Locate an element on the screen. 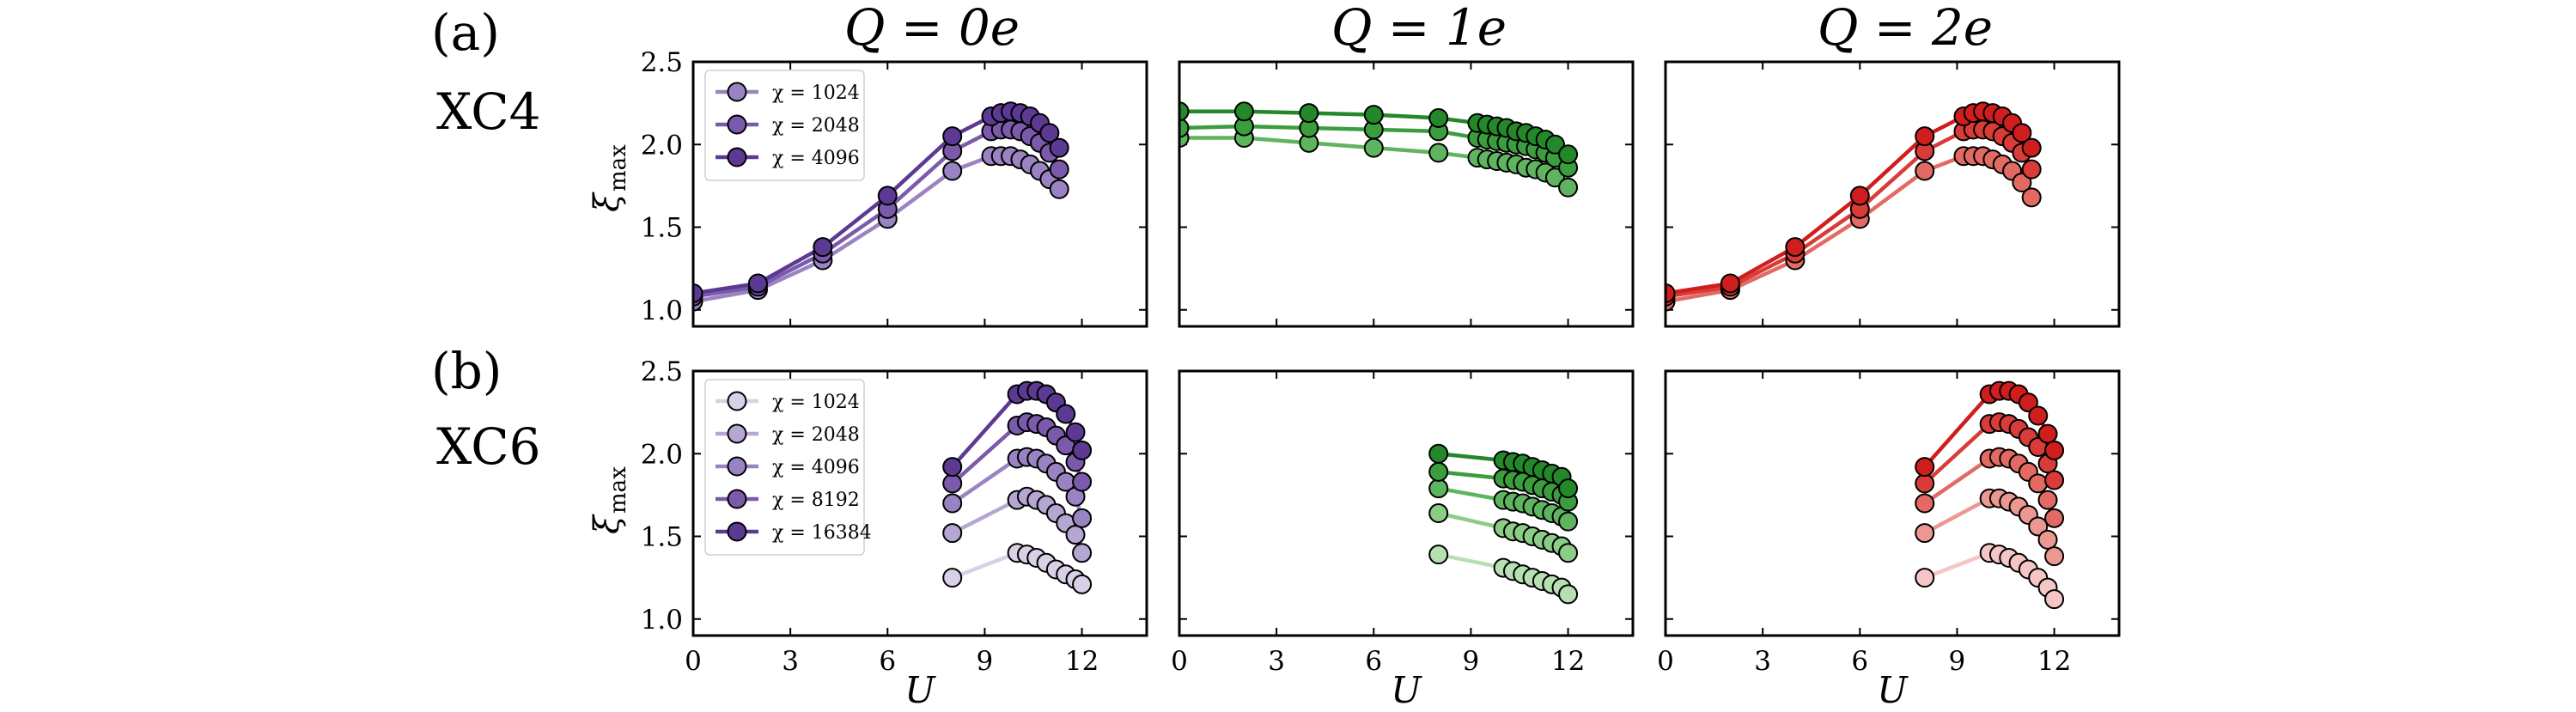  column-title-q0: Q = 0e is located at coordinates (932, 29).